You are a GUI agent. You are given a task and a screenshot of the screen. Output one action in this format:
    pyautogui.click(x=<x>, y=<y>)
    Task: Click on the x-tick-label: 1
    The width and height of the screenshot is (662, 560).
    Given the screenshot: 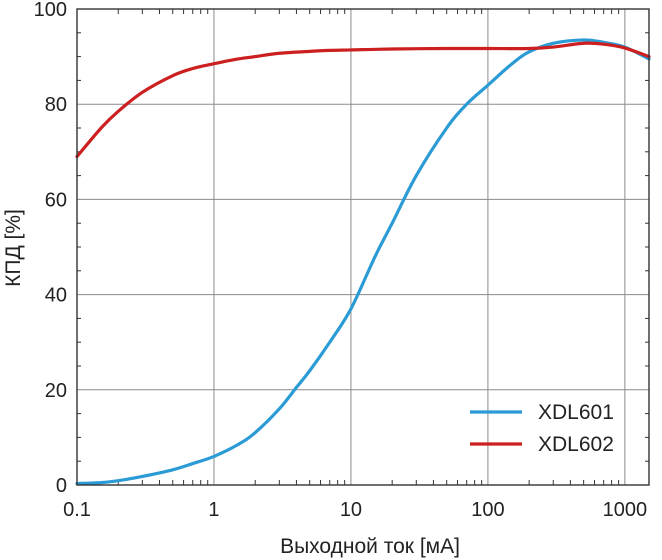 What is the action you would take?
    pyautogui.click(x=213, y=510)
    